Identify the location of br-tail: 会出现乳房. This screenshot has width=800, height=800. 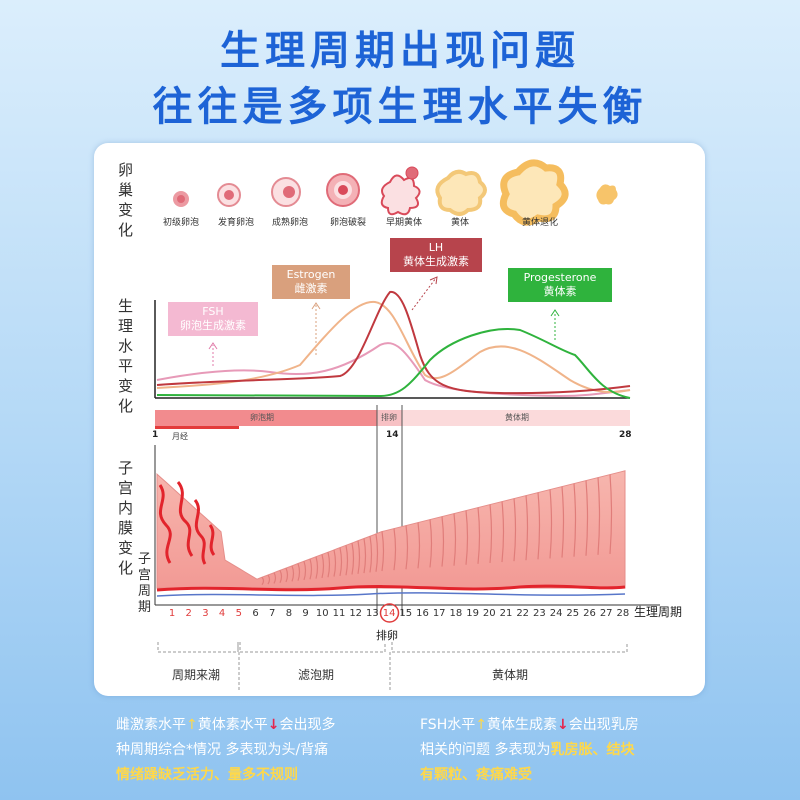
(603, 725).